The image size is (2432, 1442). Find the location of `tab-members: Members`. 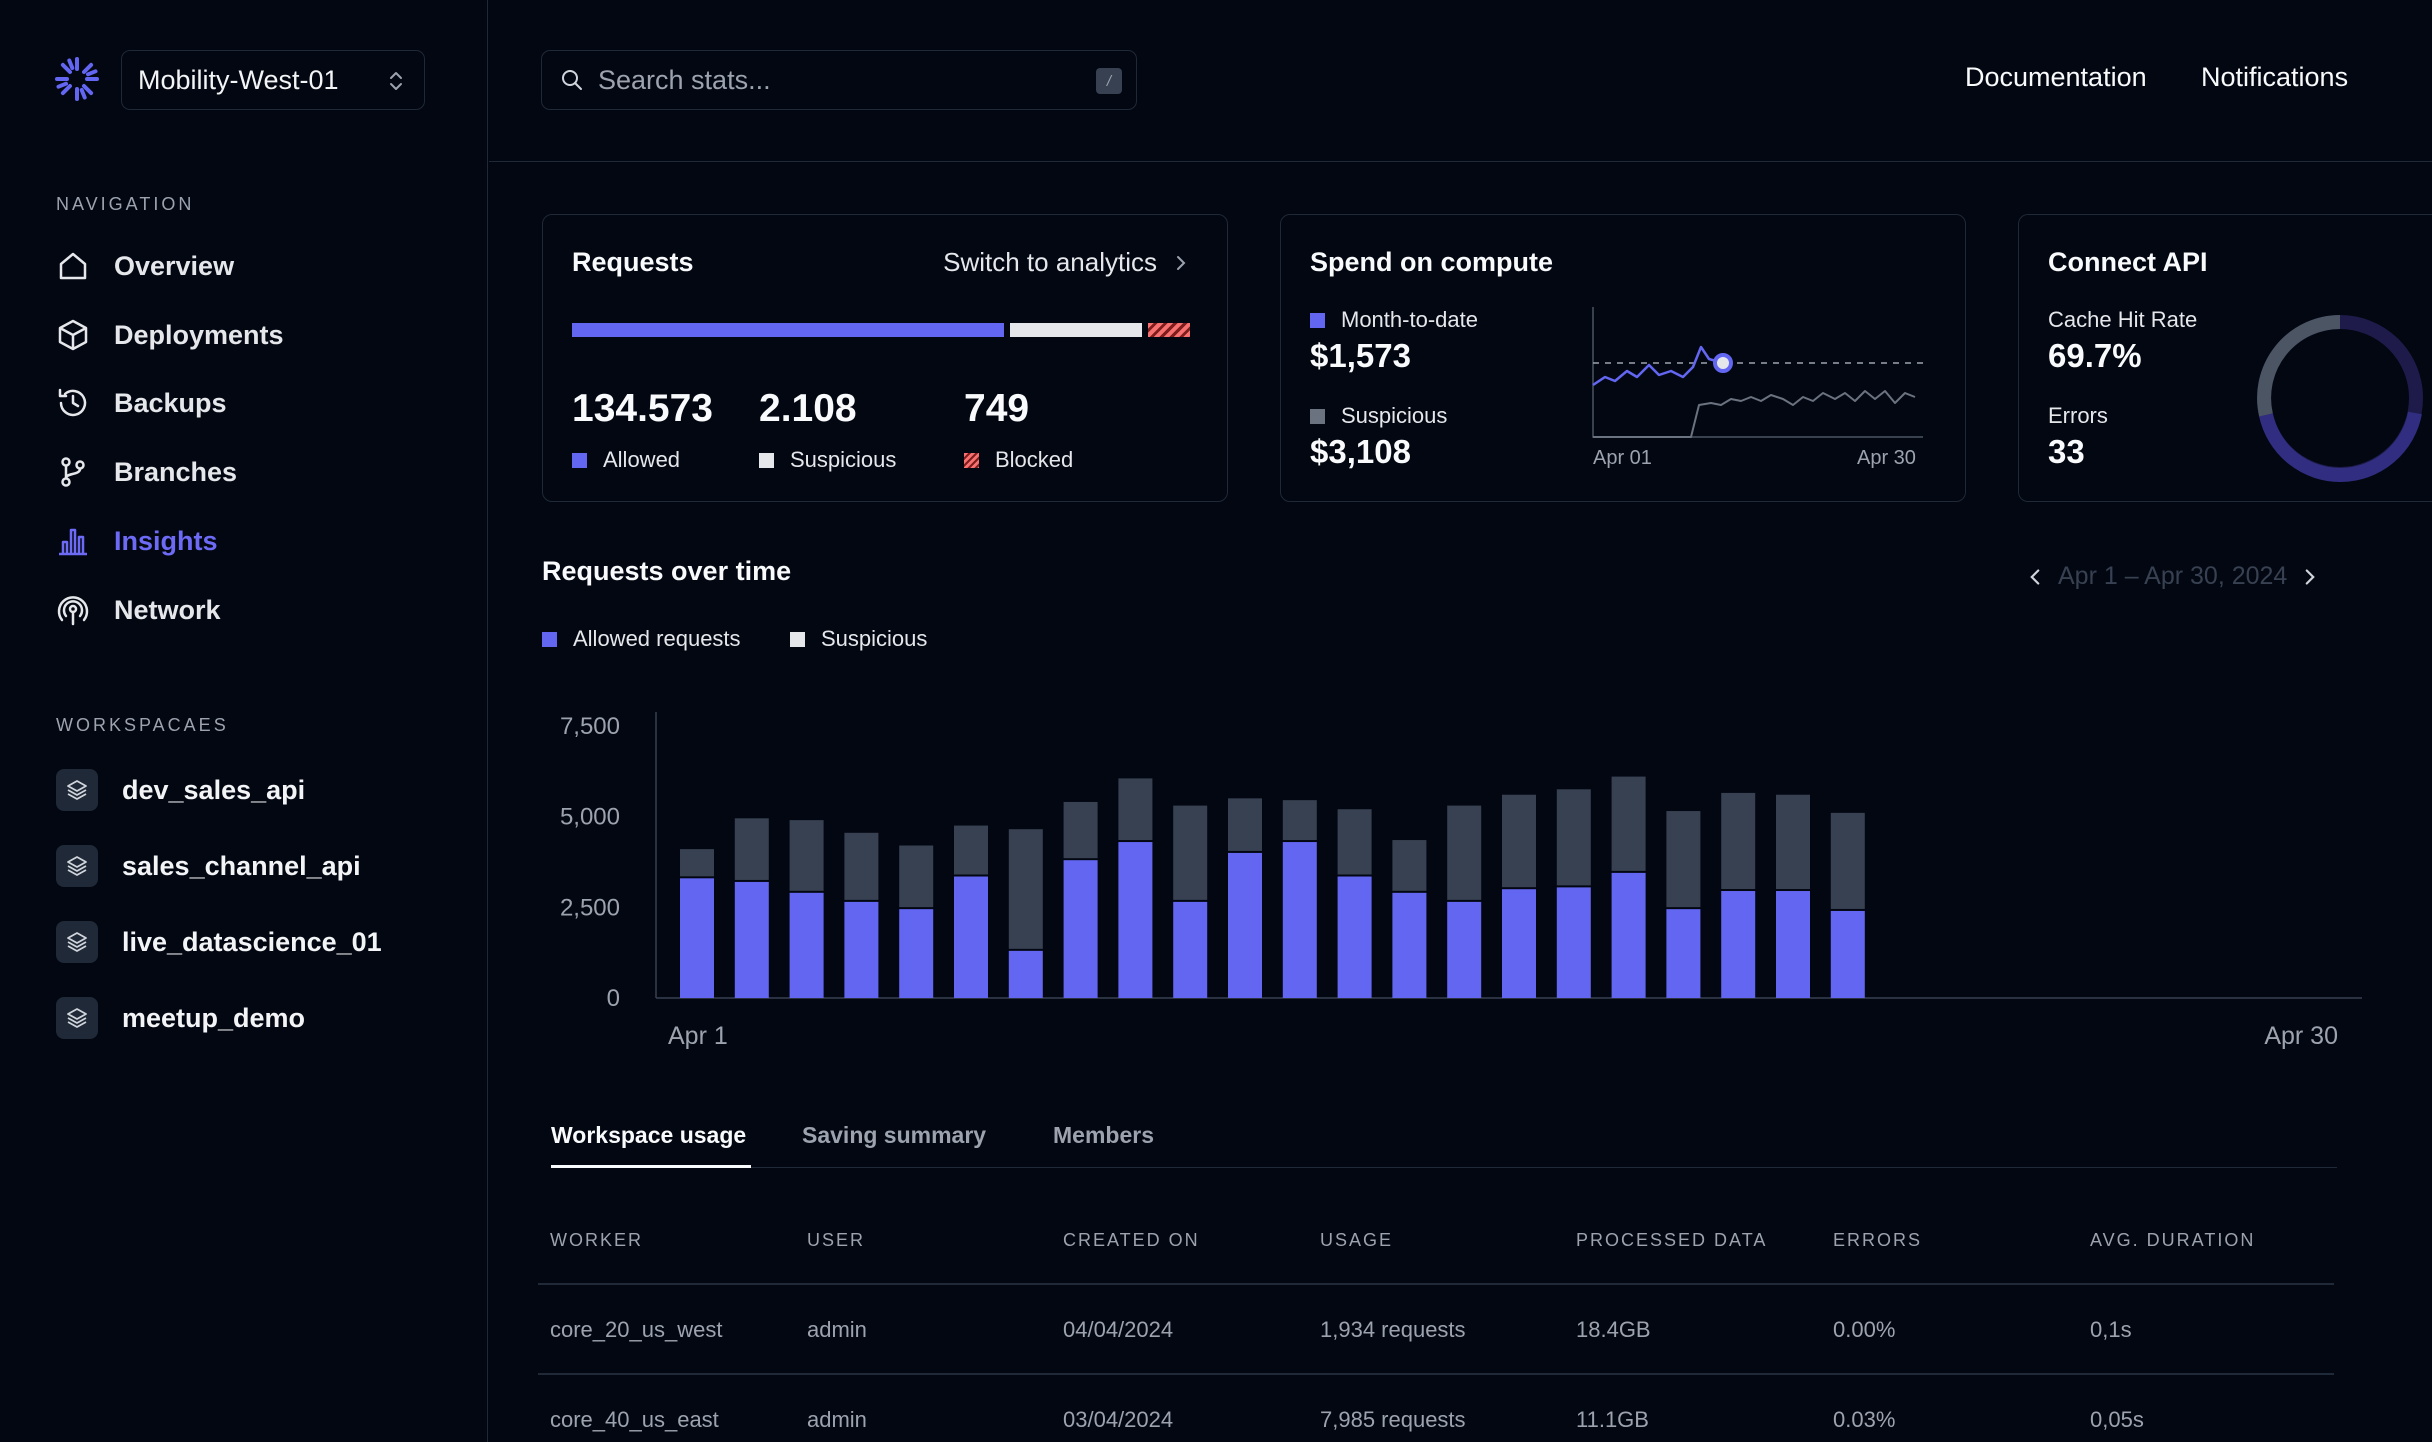

tab-members: Members is located at coordinates (1103, 1135).